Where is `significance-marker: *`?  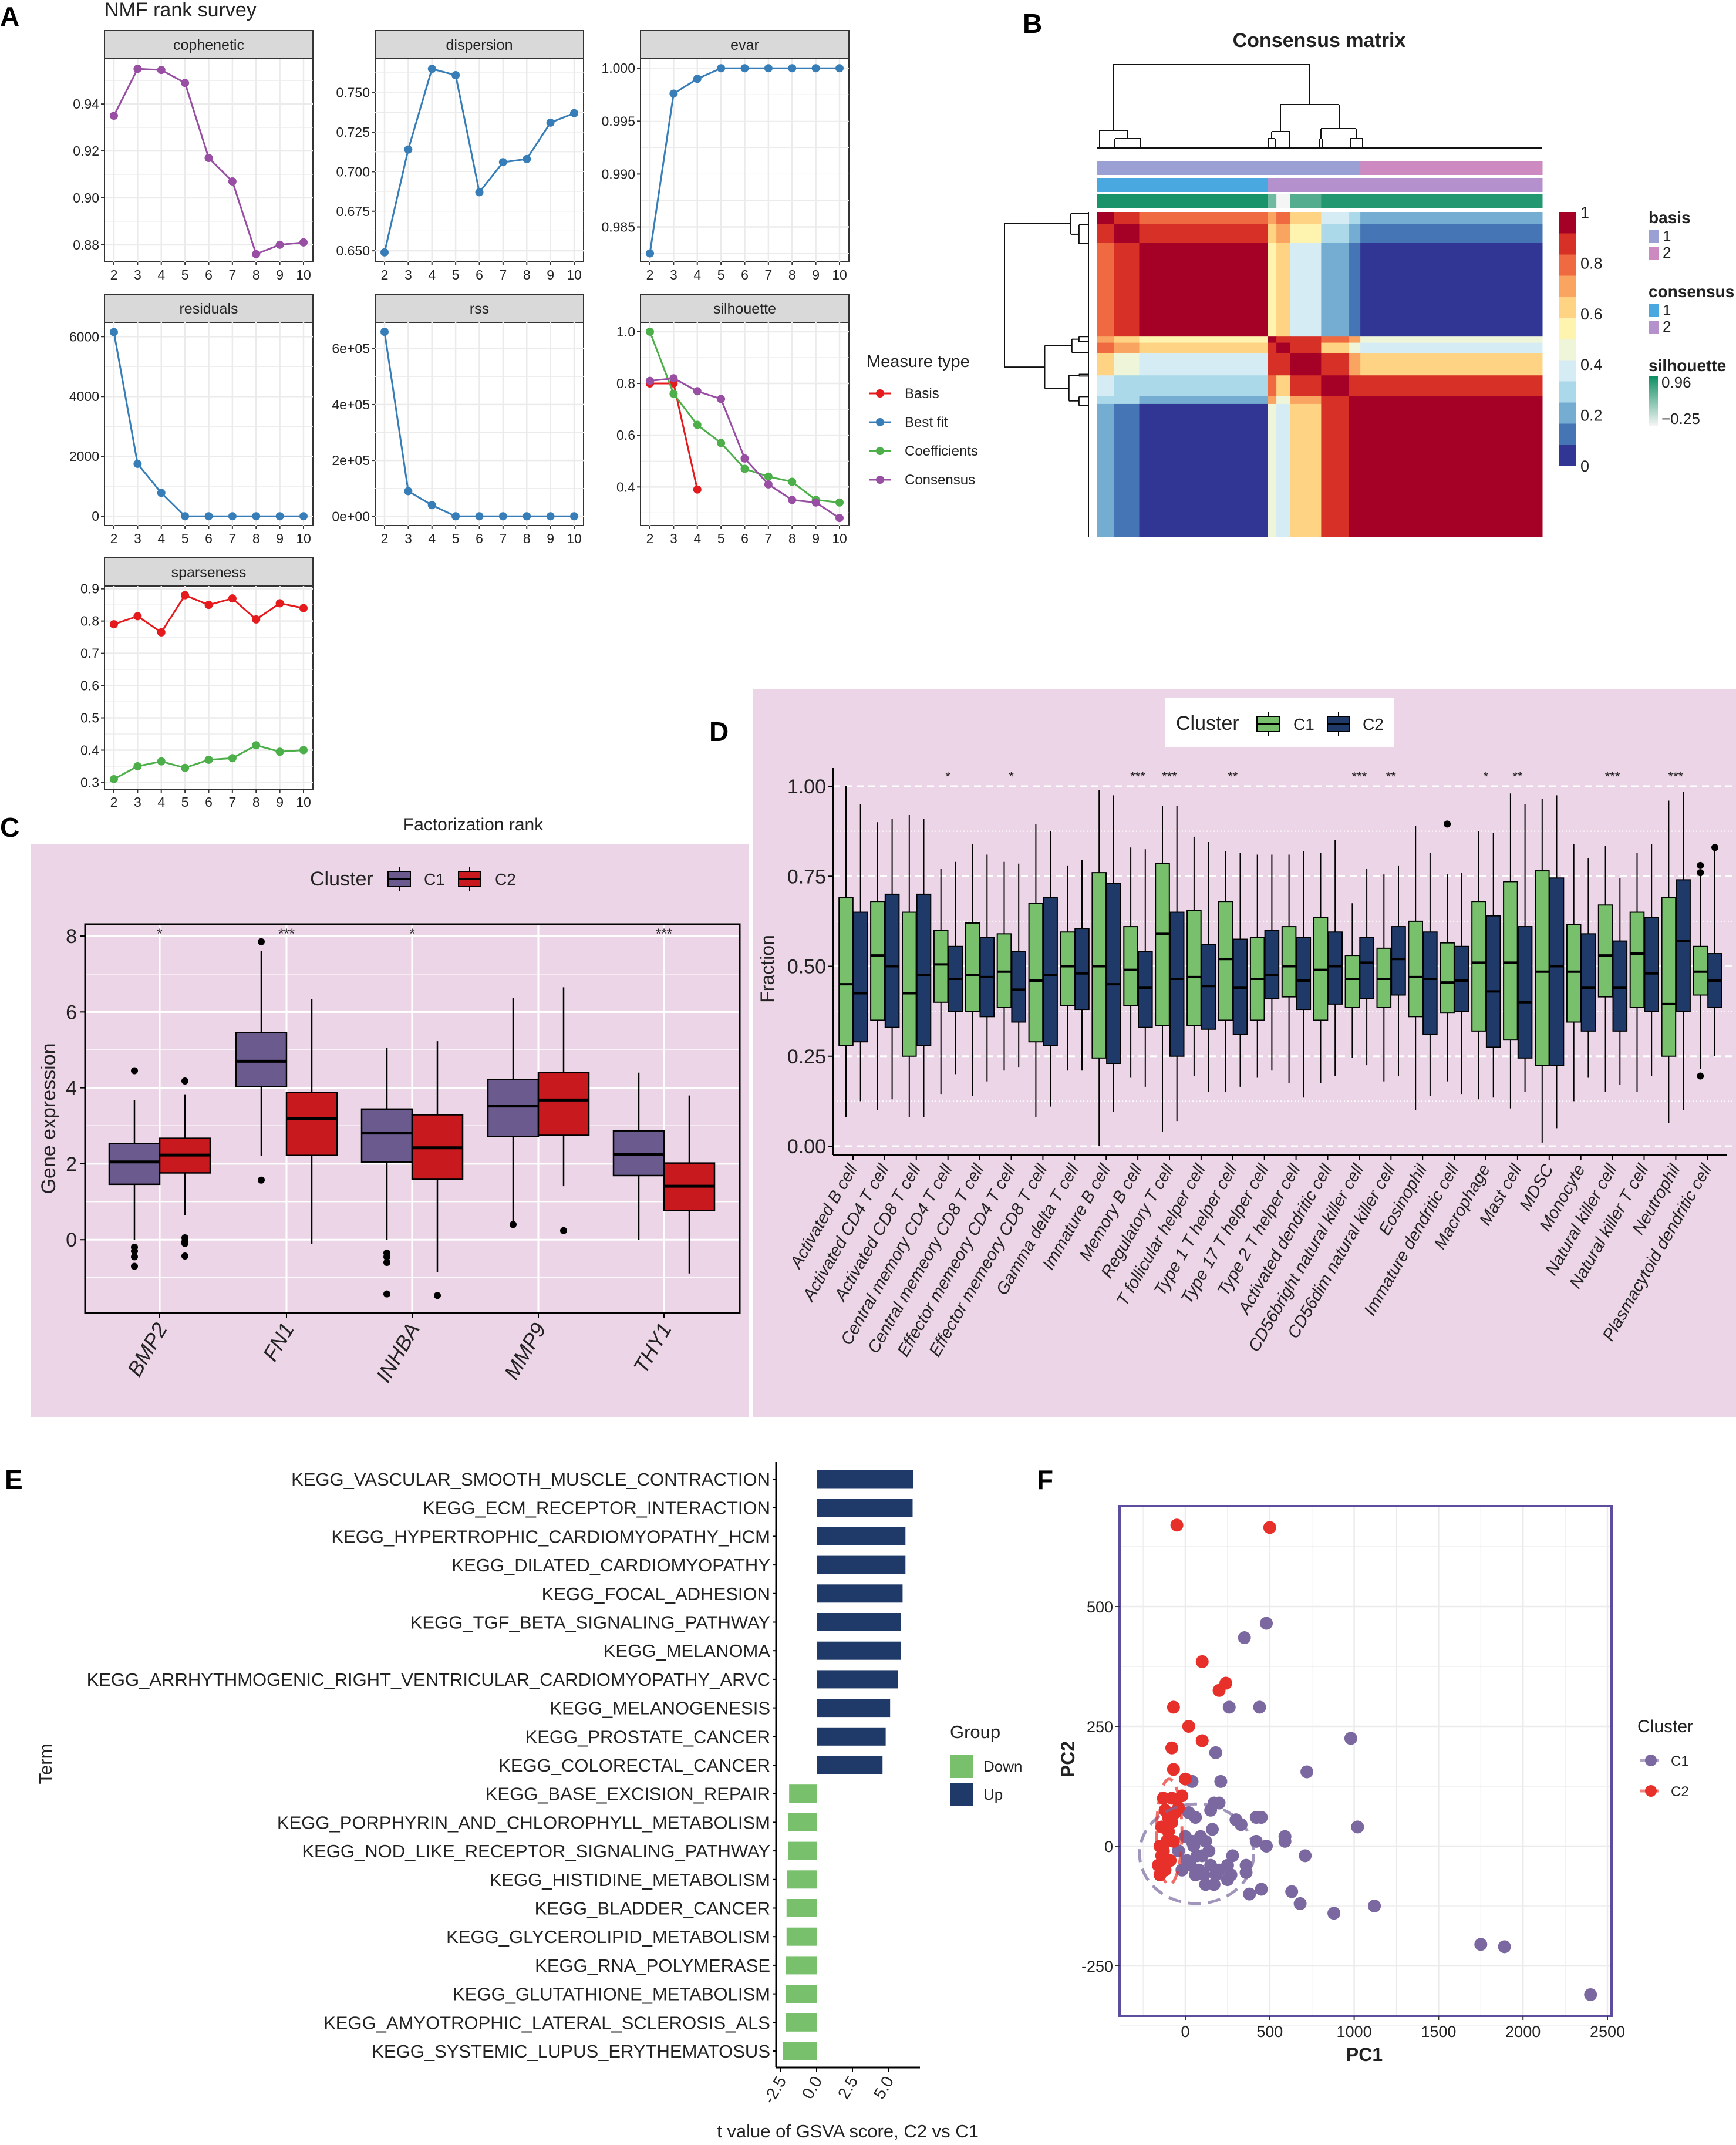
significance-marker: * is located at coordinates (947, 776).